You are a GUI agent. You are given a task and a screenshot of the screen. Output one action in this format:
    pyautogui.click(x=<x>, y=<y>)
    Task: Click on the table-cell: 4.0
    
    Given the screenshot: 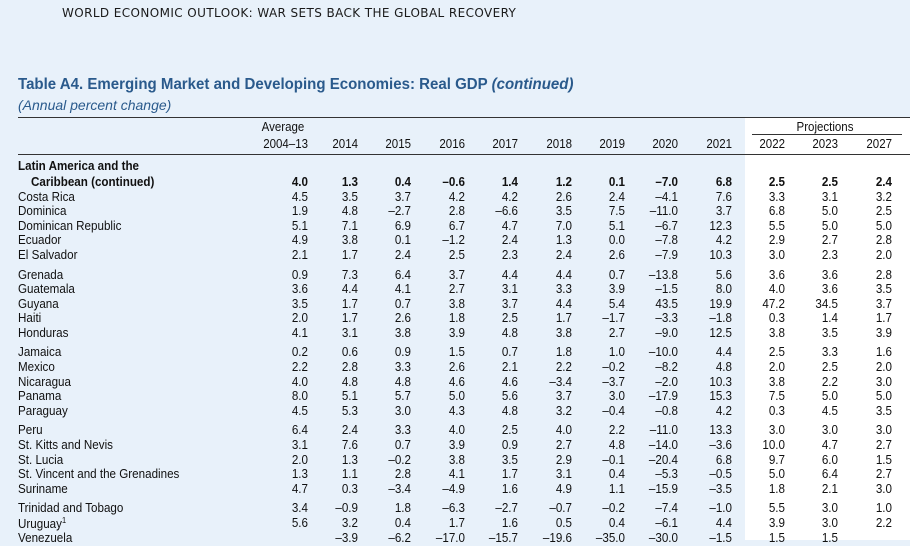 What is the action you would take?
    pyautogui.click(x=299, y=382)
    